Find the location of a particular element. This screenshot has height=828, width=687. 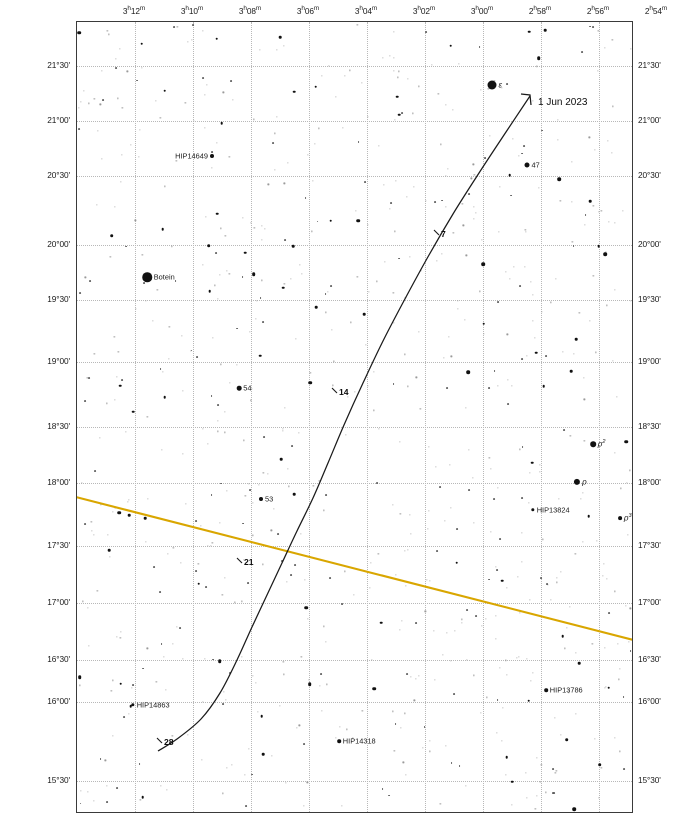

dec-tick-label-right: 19°00' is located at coordinates (649, 361).